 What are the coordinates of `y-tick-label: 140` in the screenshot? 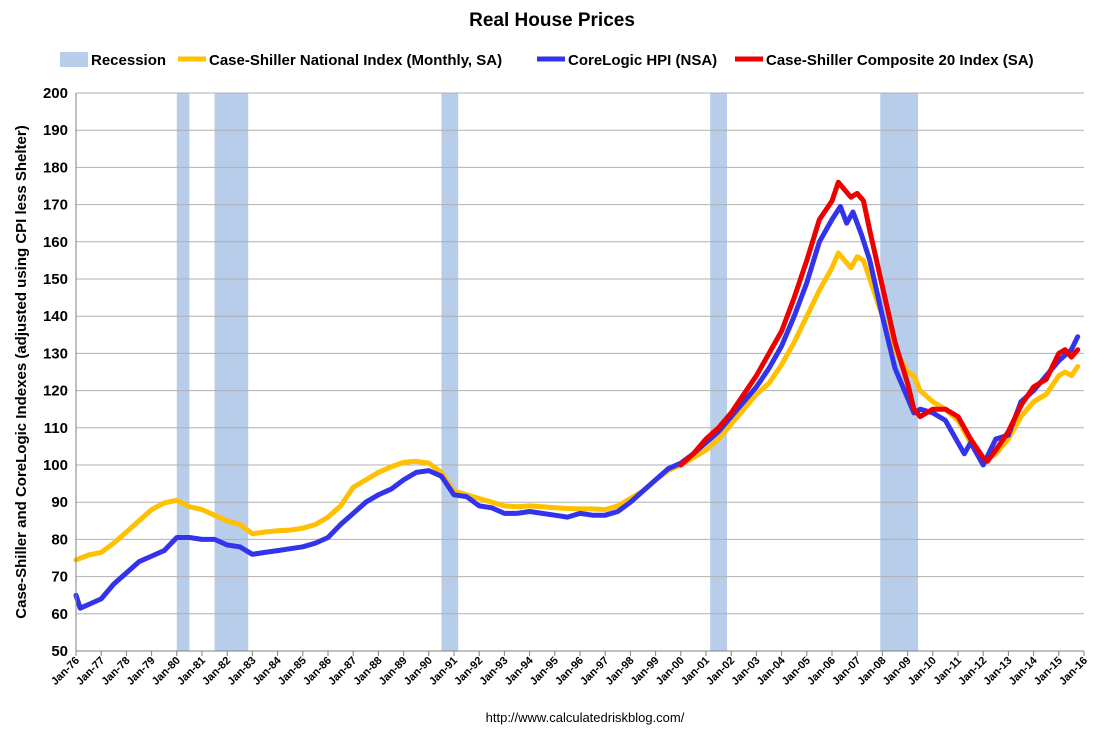 It's located at (55, 316).